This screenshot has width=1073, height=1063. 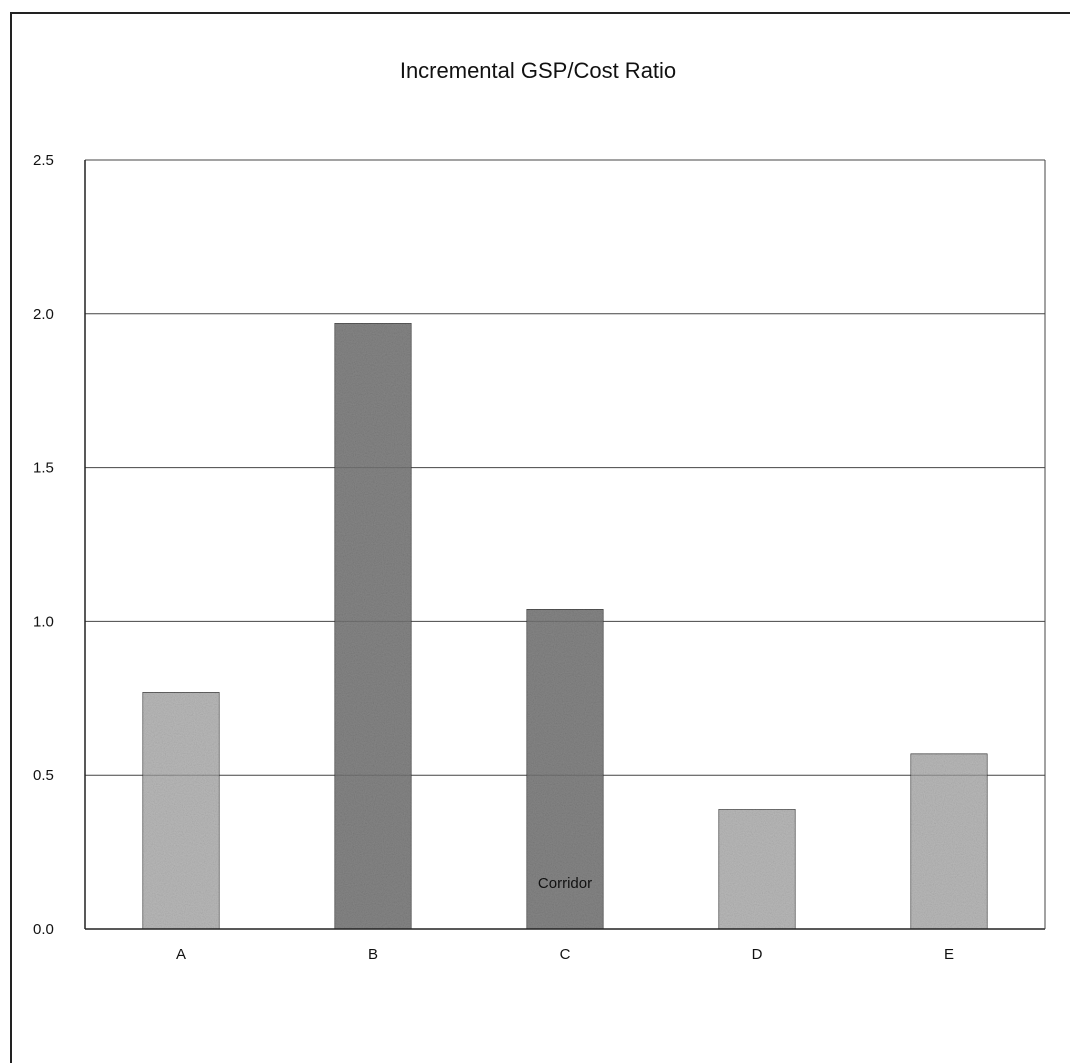 I want to click on y-tick-label: 1.5, so click(x=43, y=468).